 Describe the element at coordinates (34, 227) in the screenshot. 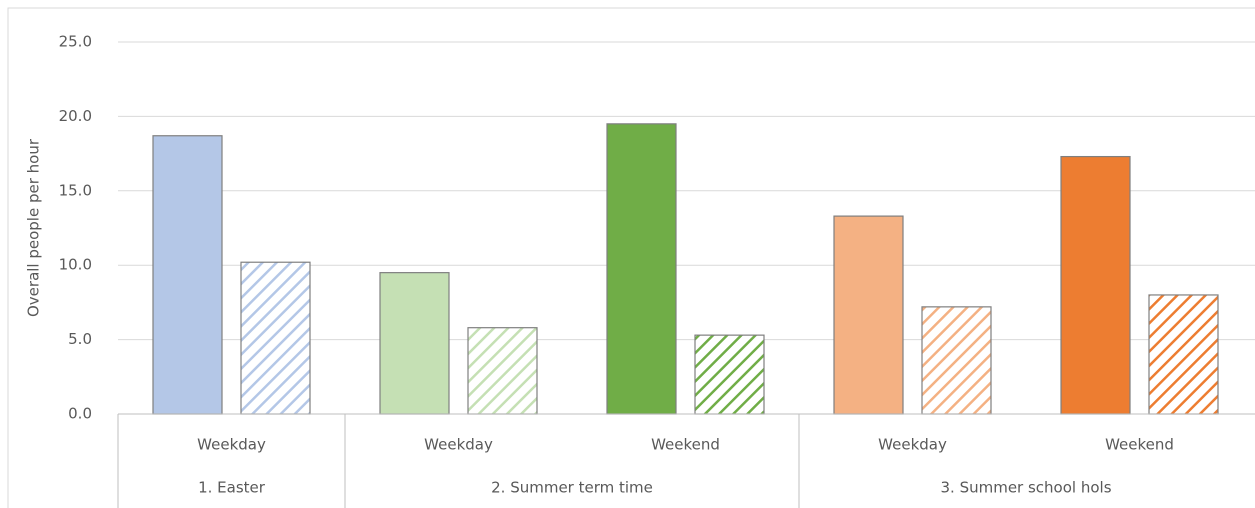

I see `y-axis-label: Overall people per hour` at that location.